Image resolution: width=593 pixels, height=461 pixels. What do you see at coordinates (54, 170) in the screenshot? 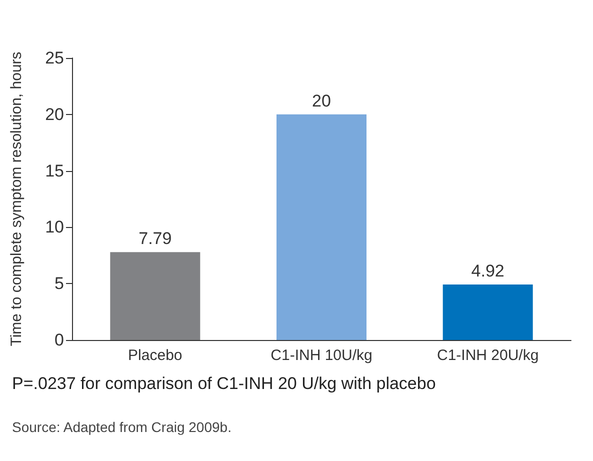
I see `y-tick-label: 15` at bounding box center [54, 170].